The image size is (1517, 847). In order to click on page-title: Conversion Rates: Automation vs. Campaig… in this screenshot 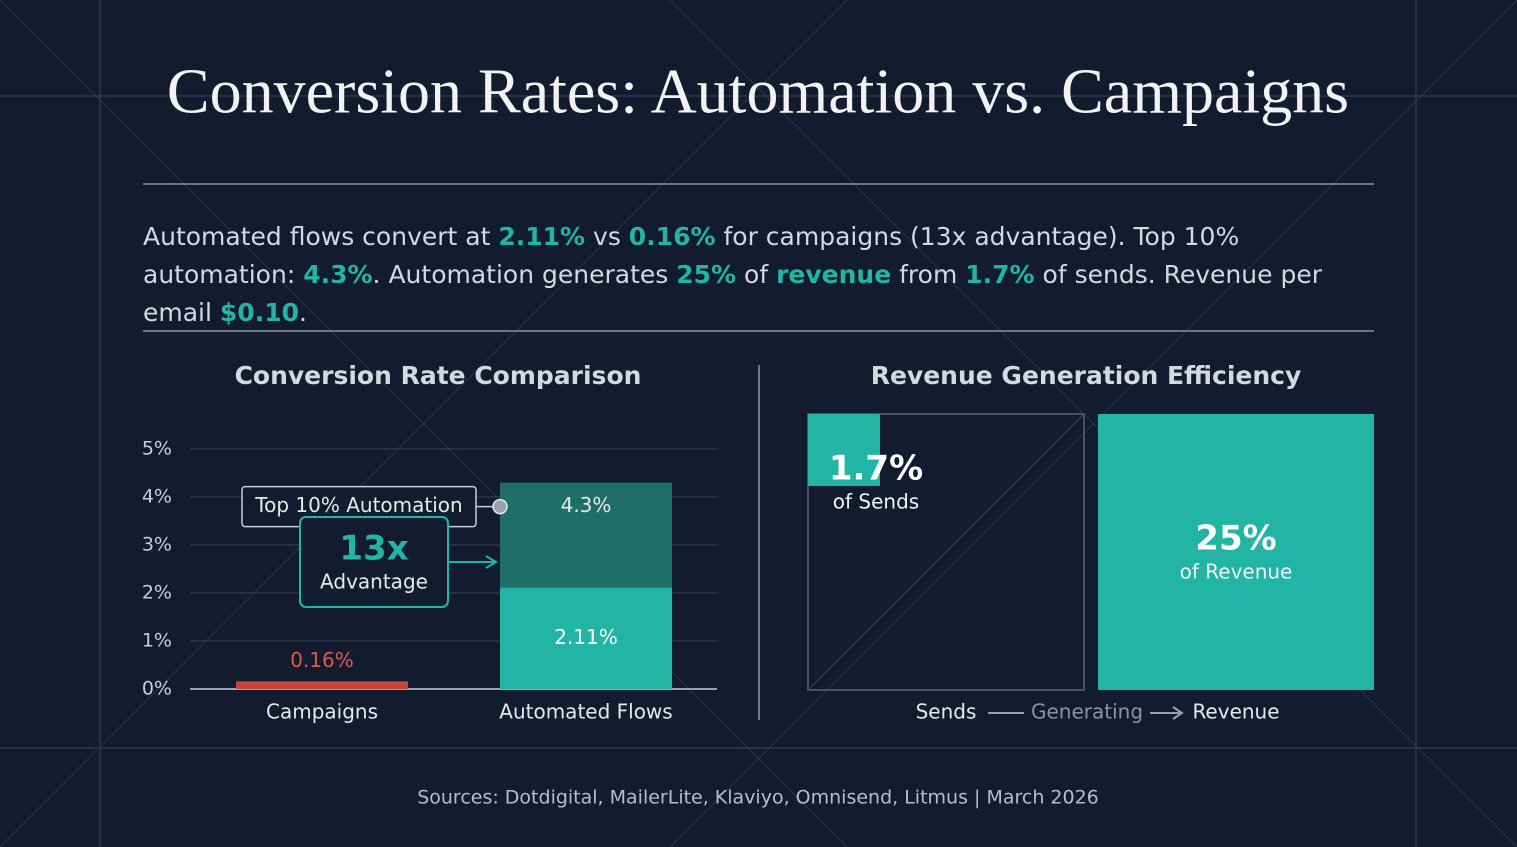, I will do `click(758, 91)`.